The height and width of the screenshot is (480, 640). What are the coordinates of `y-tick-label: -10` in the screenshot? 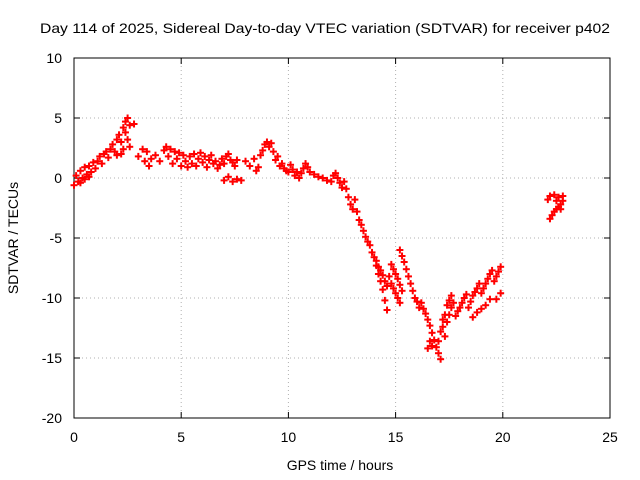 It's located at (52, 298).